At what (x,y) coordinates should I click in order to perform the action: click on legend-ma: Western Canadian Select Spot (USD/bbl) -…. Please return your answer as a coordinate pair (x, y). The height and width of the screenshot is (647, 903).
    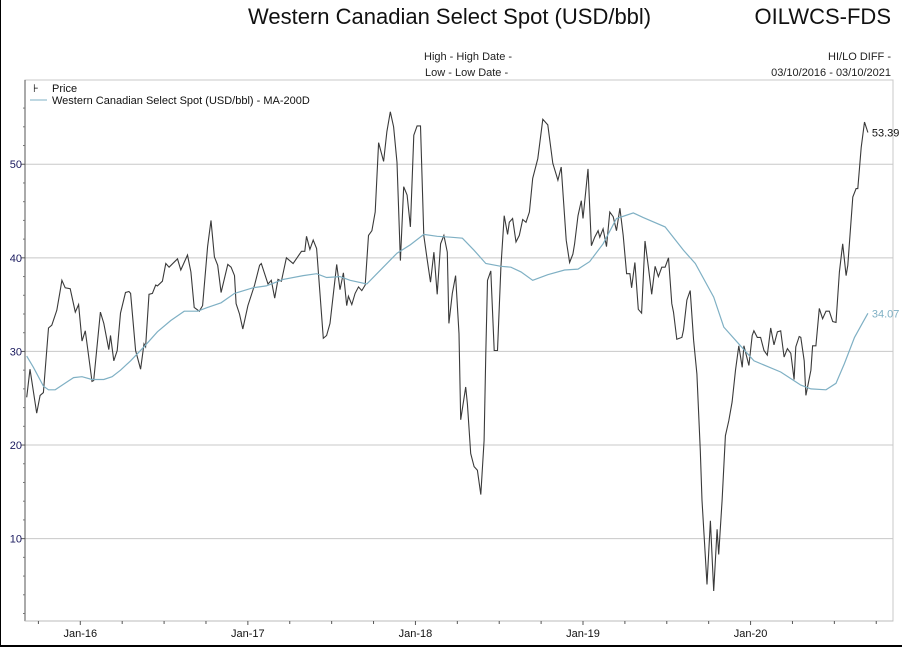
    Looking at the image, I should click on (181, 101).